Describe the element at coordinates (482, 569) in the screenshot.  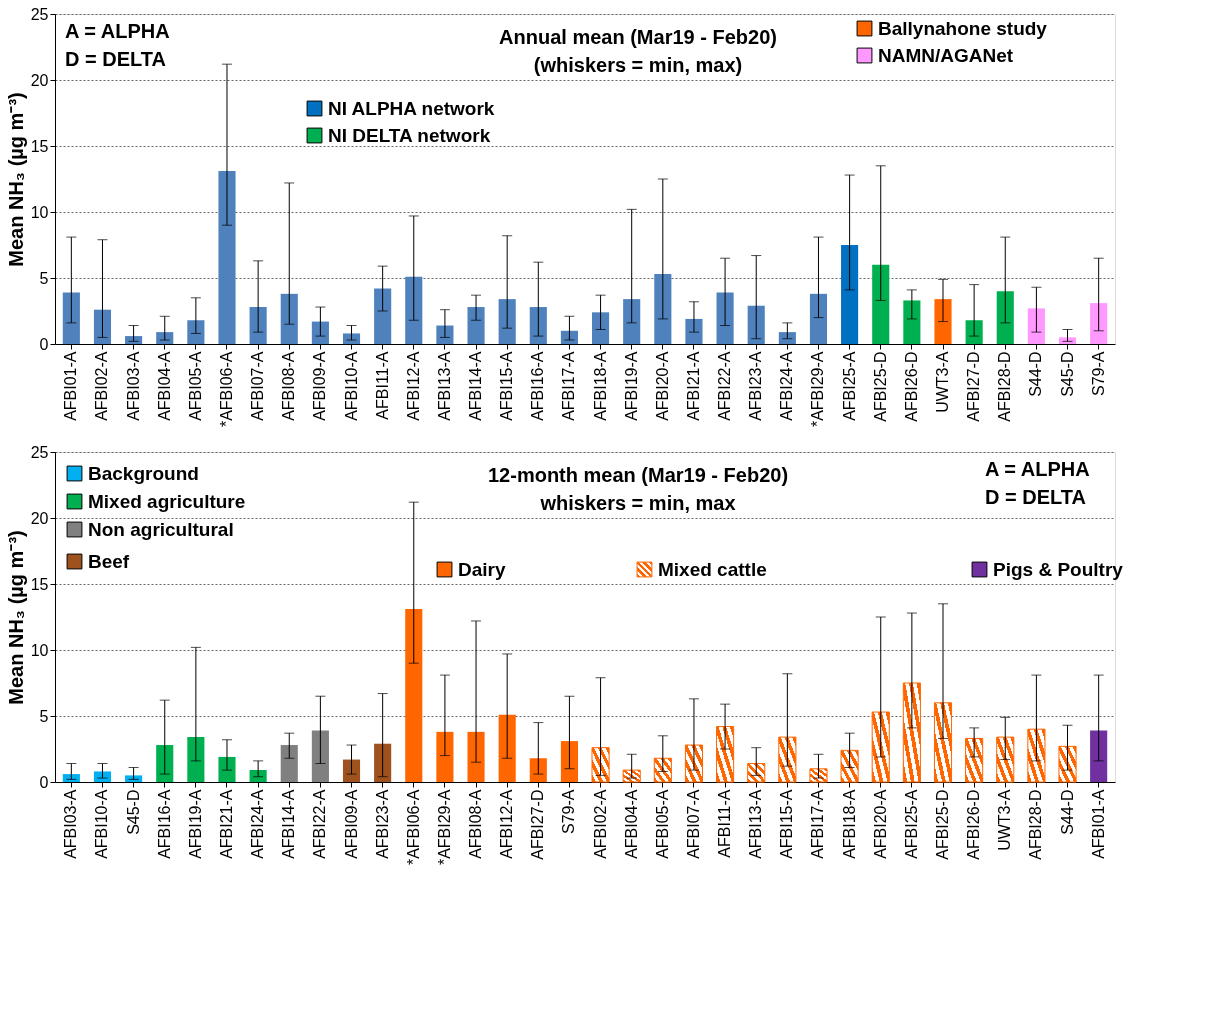
I see `legend-label: Dairy` at that location.